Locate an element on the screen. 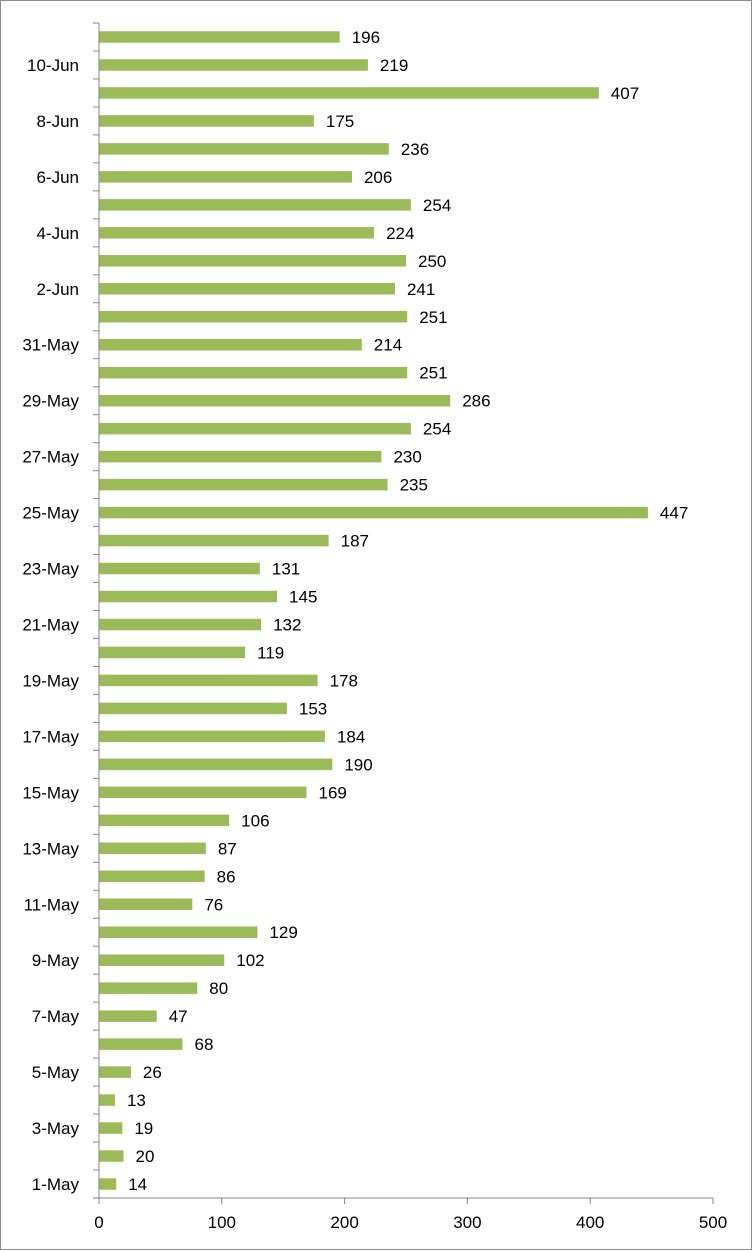  bar-16-May is located at coordinates (216, 764).